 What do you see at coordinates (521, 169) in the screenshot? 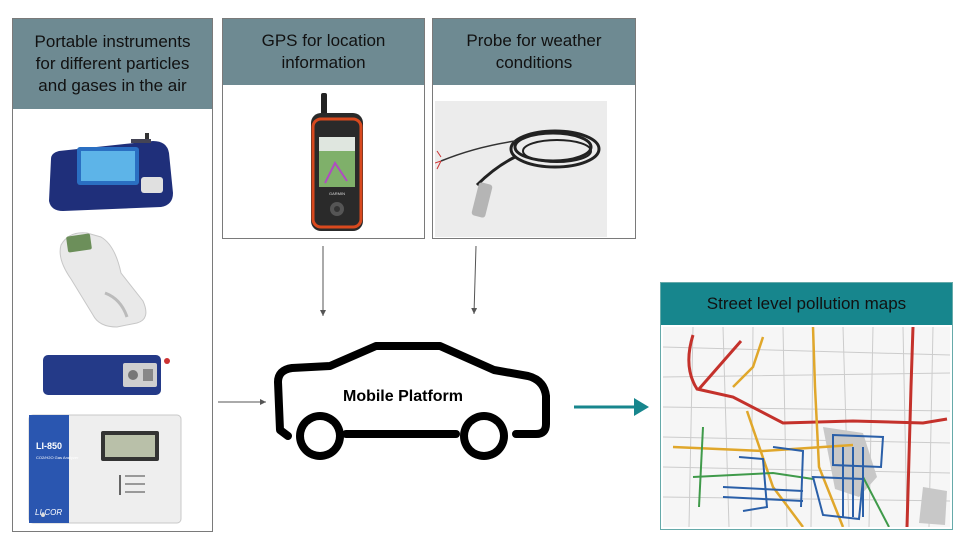
I see `weather-probe-image` at bounding box center [521, 169].